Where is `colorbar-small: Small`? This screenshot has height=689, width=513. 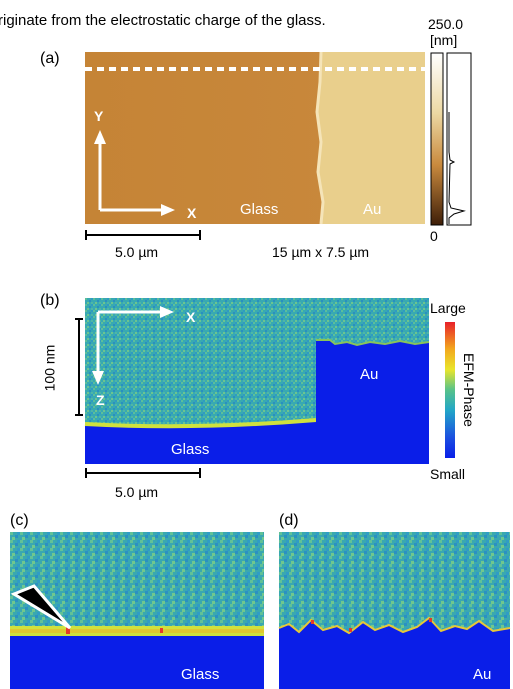 colorbar-small: Small is located at coordinates (447, 474).